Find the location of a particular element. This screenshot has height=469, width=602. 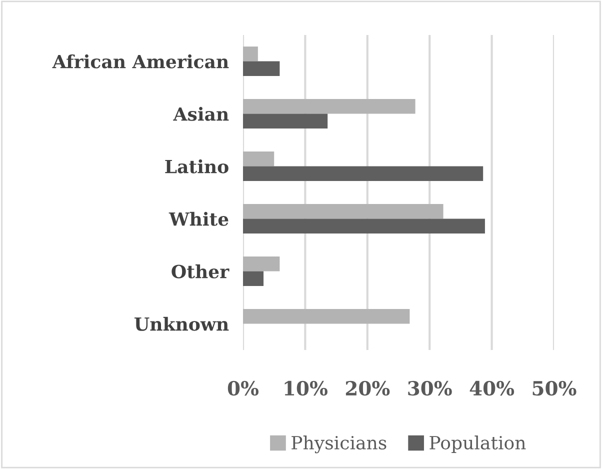

y-tick-label: Latino is located at coordinates (196, 166).